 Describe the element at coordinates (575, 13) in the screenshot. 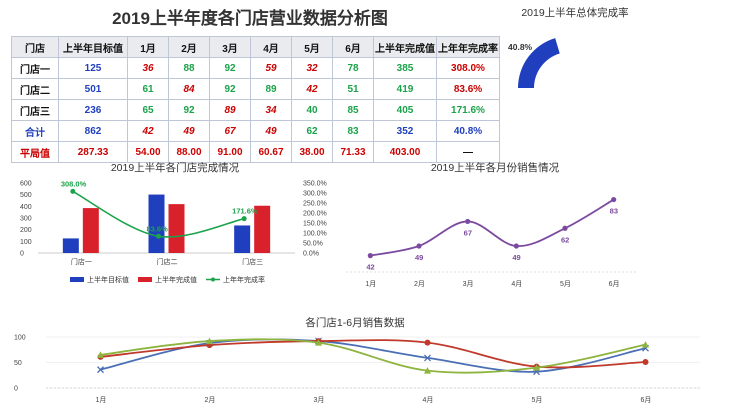

I see `gauge-title: 2019上半年总体完成率` at that location.